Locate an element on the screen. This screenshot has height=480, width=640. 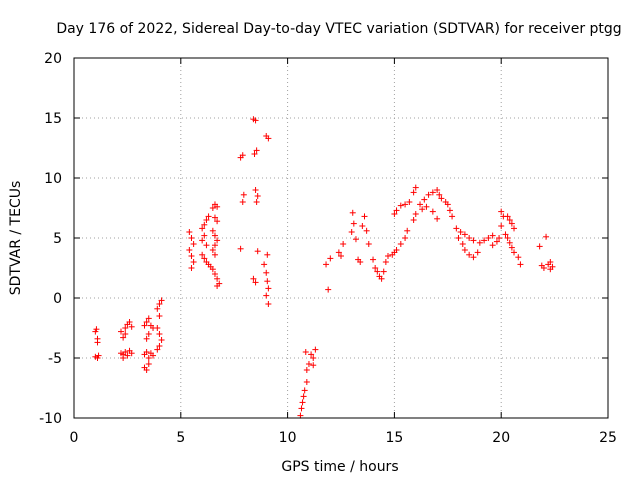
y-tick-label: -10 is located at coordinates (50, 419).